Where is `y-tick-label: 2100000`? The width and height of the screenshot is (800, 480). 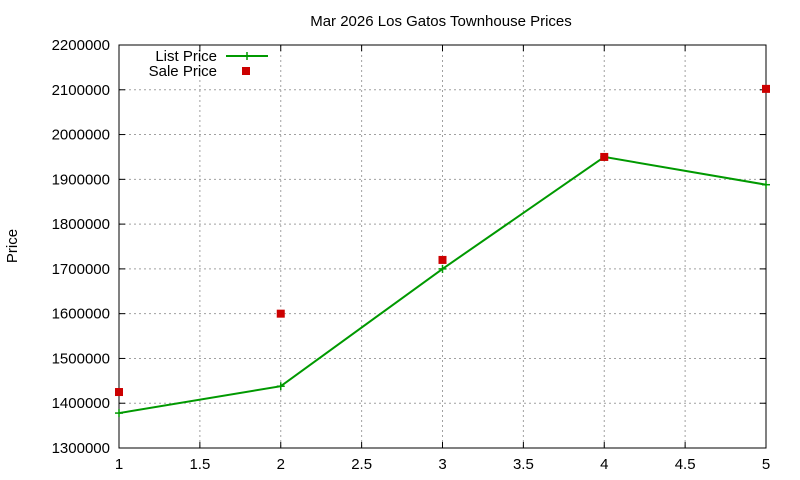 y-tick-label: 2100000 is located at coordinates (81, 90).